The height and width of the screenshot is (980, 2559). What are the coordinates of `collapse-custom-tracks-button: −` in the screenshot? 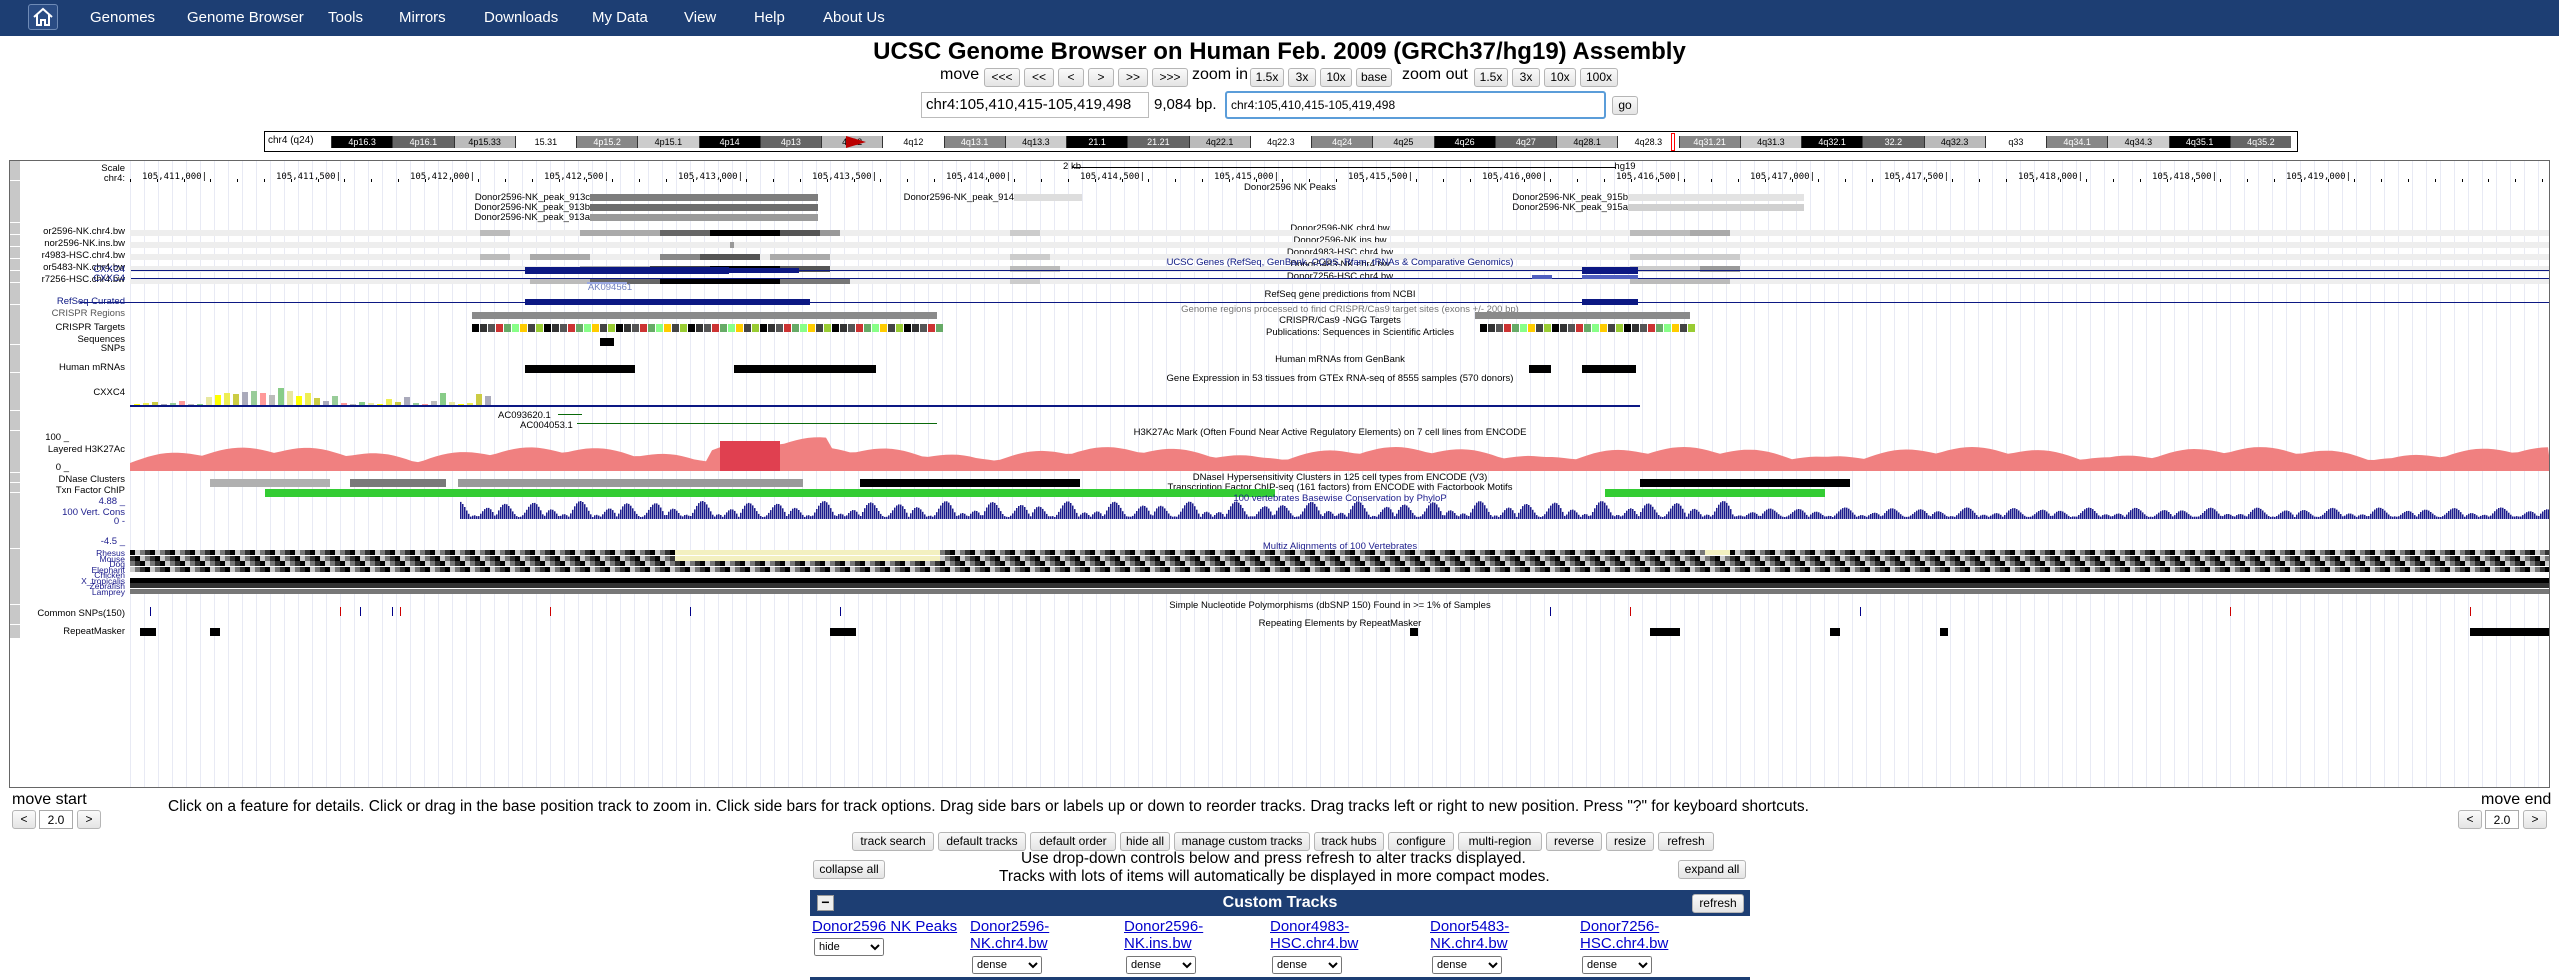 It's located at (825, 903).